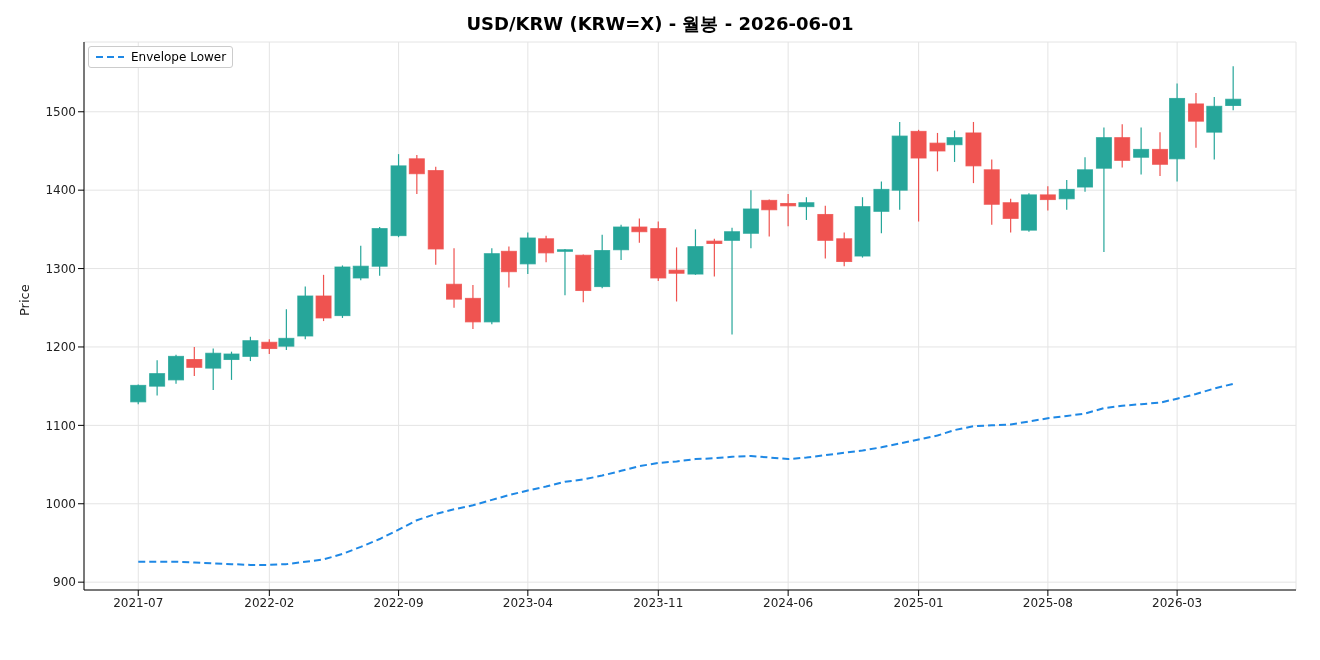 The height and width of the screenshot is (660, 1320). I want to click on y-tick-label: 1300, so click(60, 268).